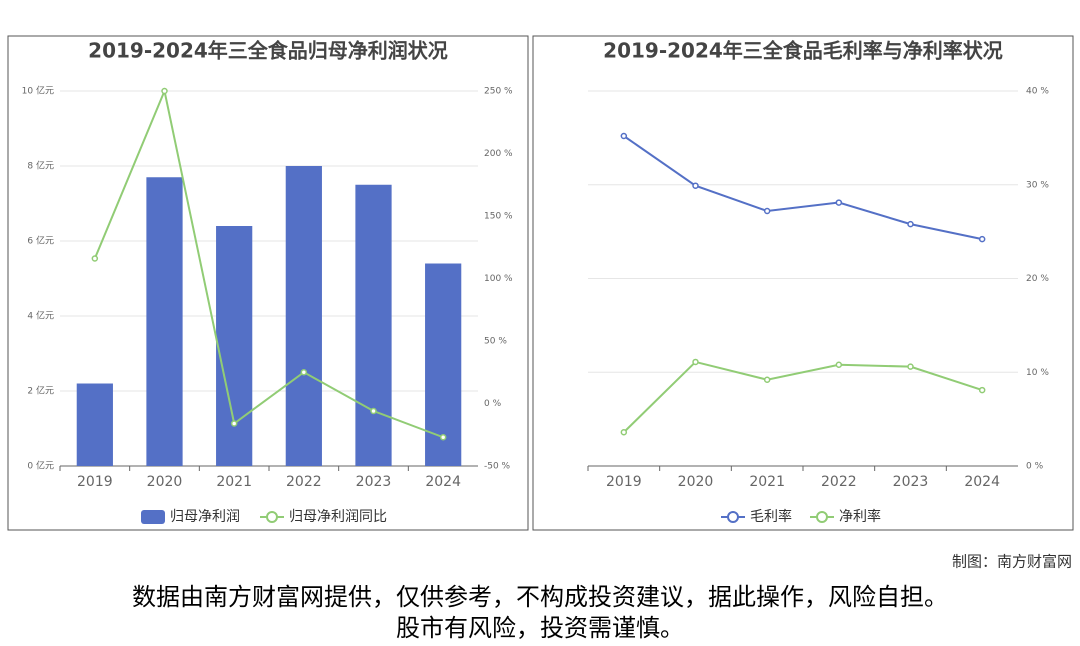 The height and width of the screenshot is (646, 1080). I want to click on y-tick-label: 8 亿元, so click(40, 166).